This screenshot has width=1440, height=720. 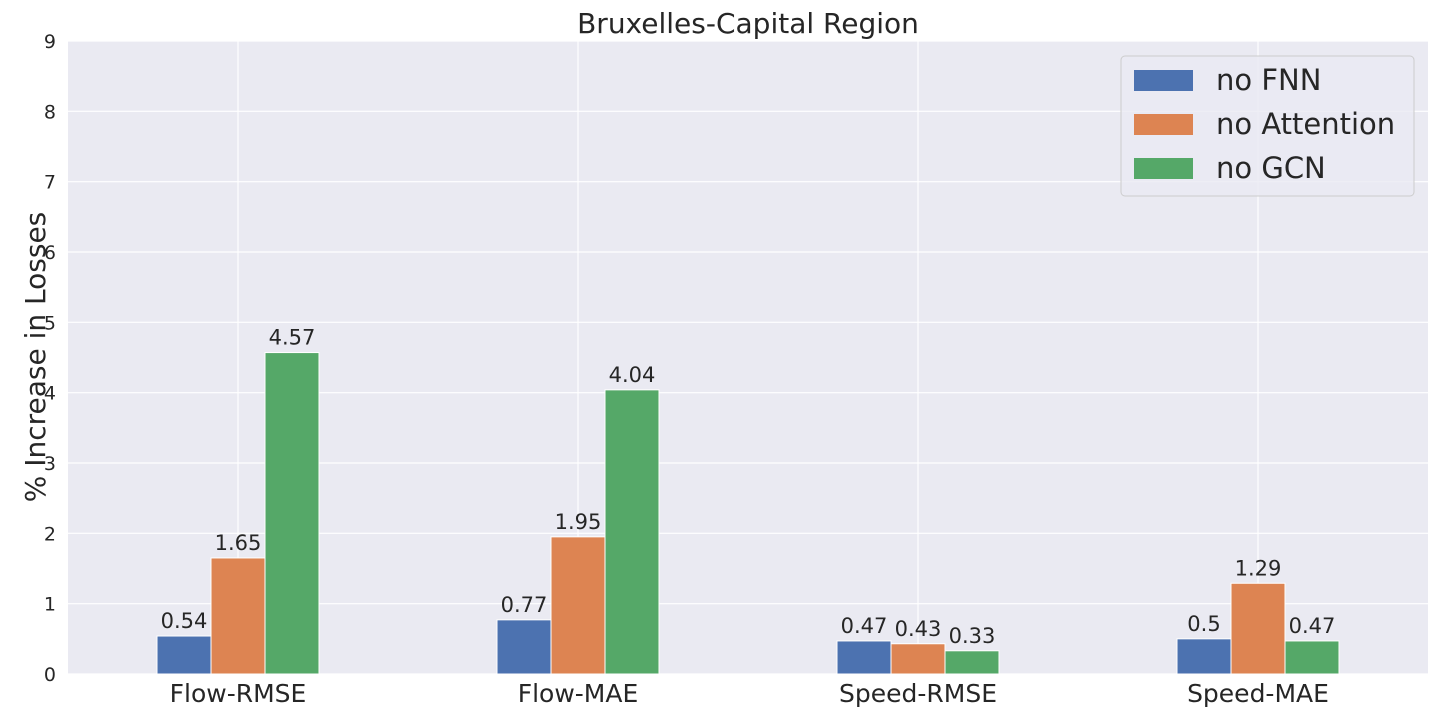 What do you see at coordinates (1268, 80) in the screenshot?
I see `legend-label: no FNN` at bounding box center [1268, 80].